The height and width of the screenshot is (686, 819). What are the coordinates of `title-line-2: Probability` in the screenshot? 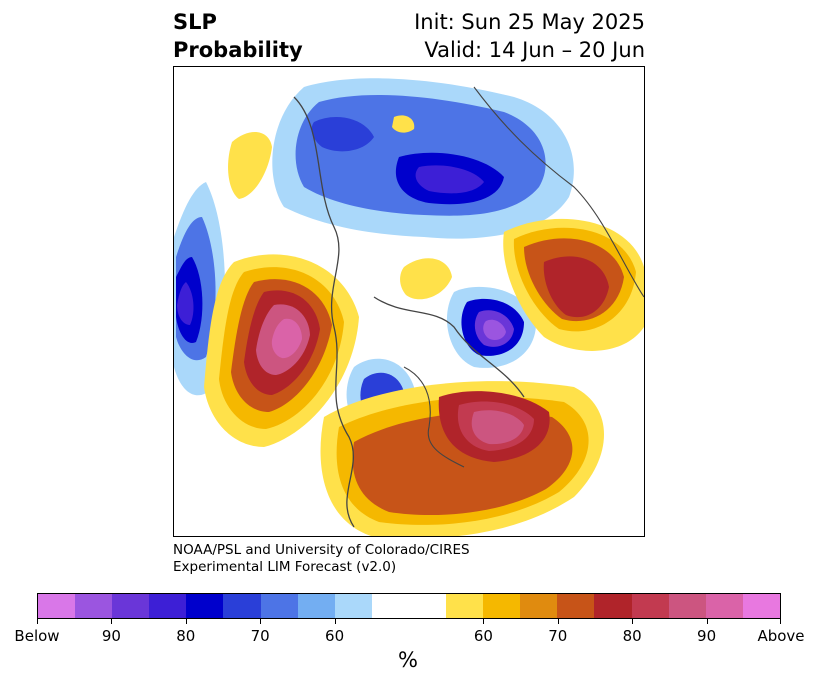 It's located at (238, 50).